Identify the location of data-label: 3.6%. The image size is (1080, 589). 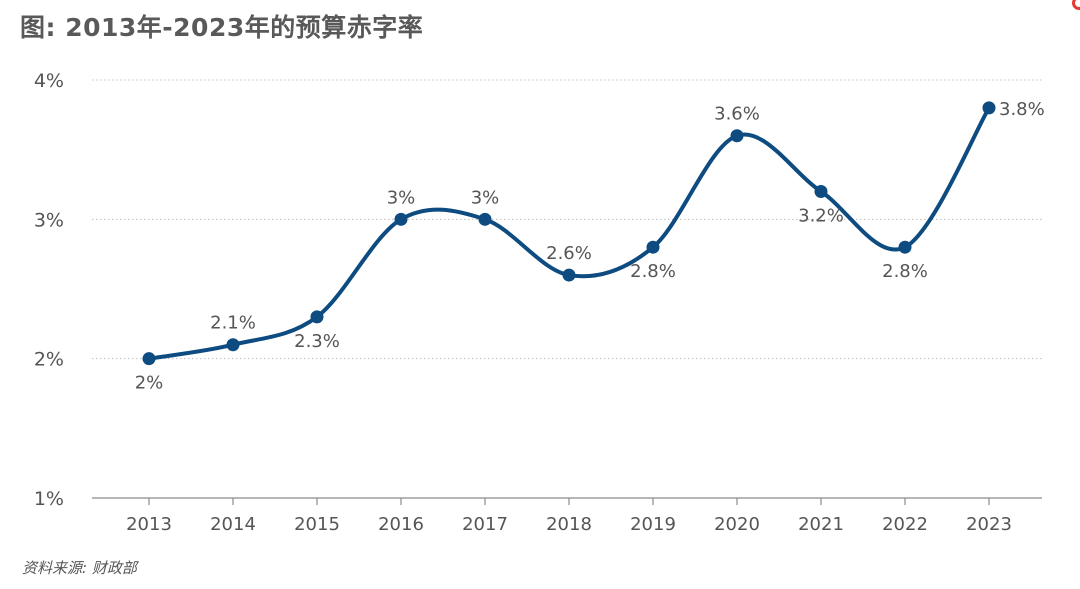
(737, 114).